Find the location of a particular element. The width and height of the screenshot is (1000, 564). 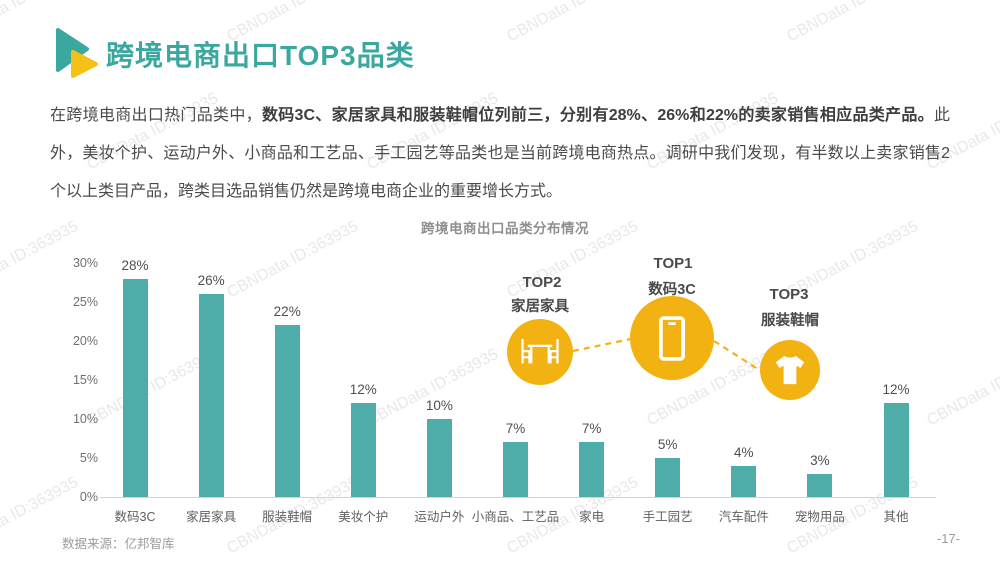

bar-category-label: 汽车配件 is located at coordinates (743, 517).